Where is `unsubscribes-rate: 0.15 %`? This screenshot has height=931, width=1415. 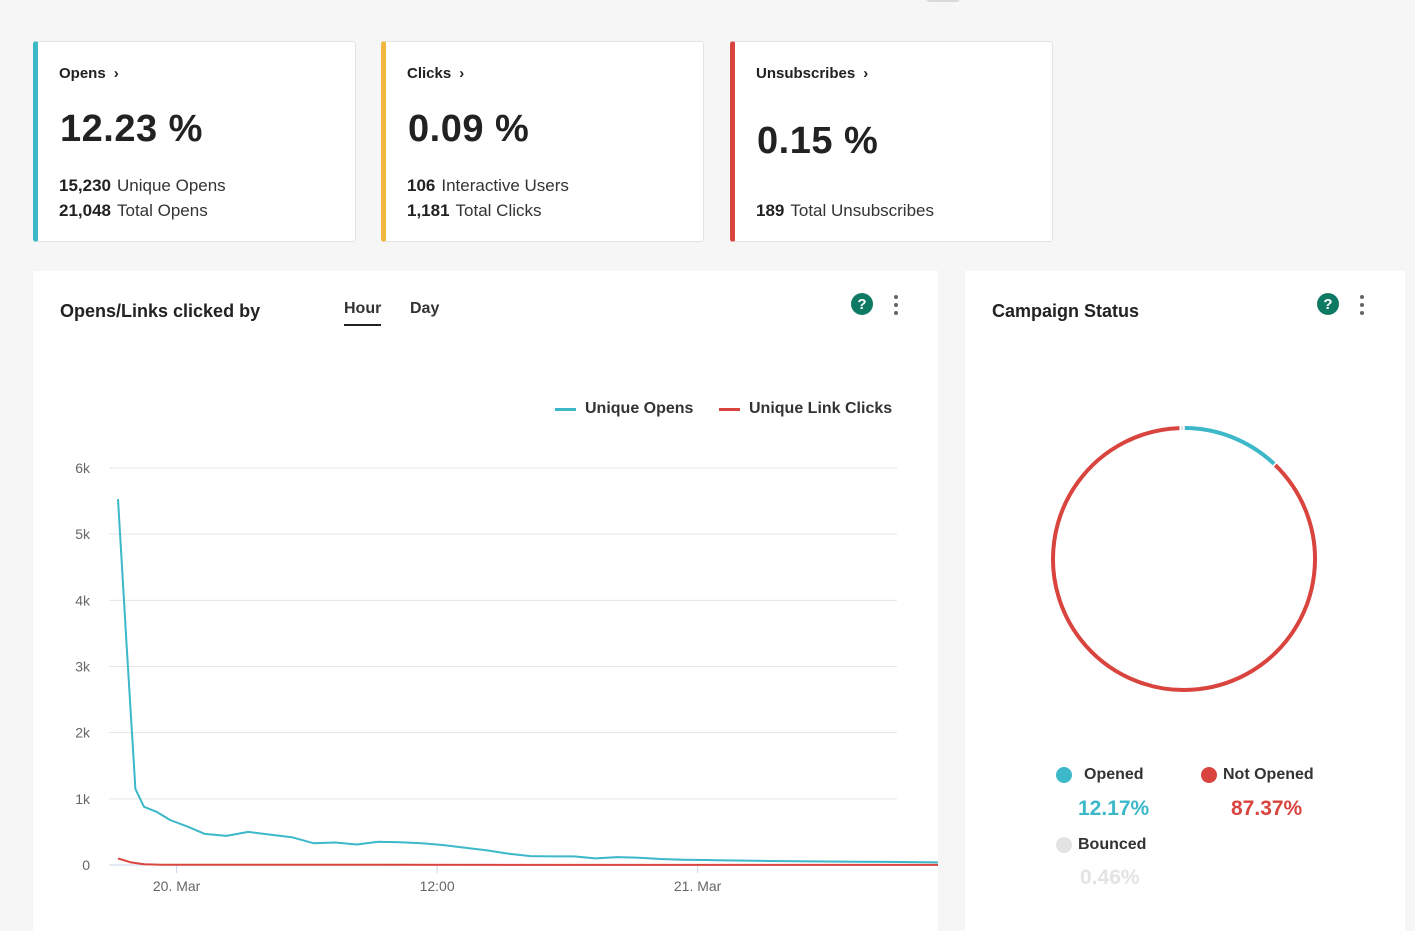 unsubscribes-rate: 0.15 % is located at coordinates (817, 141).